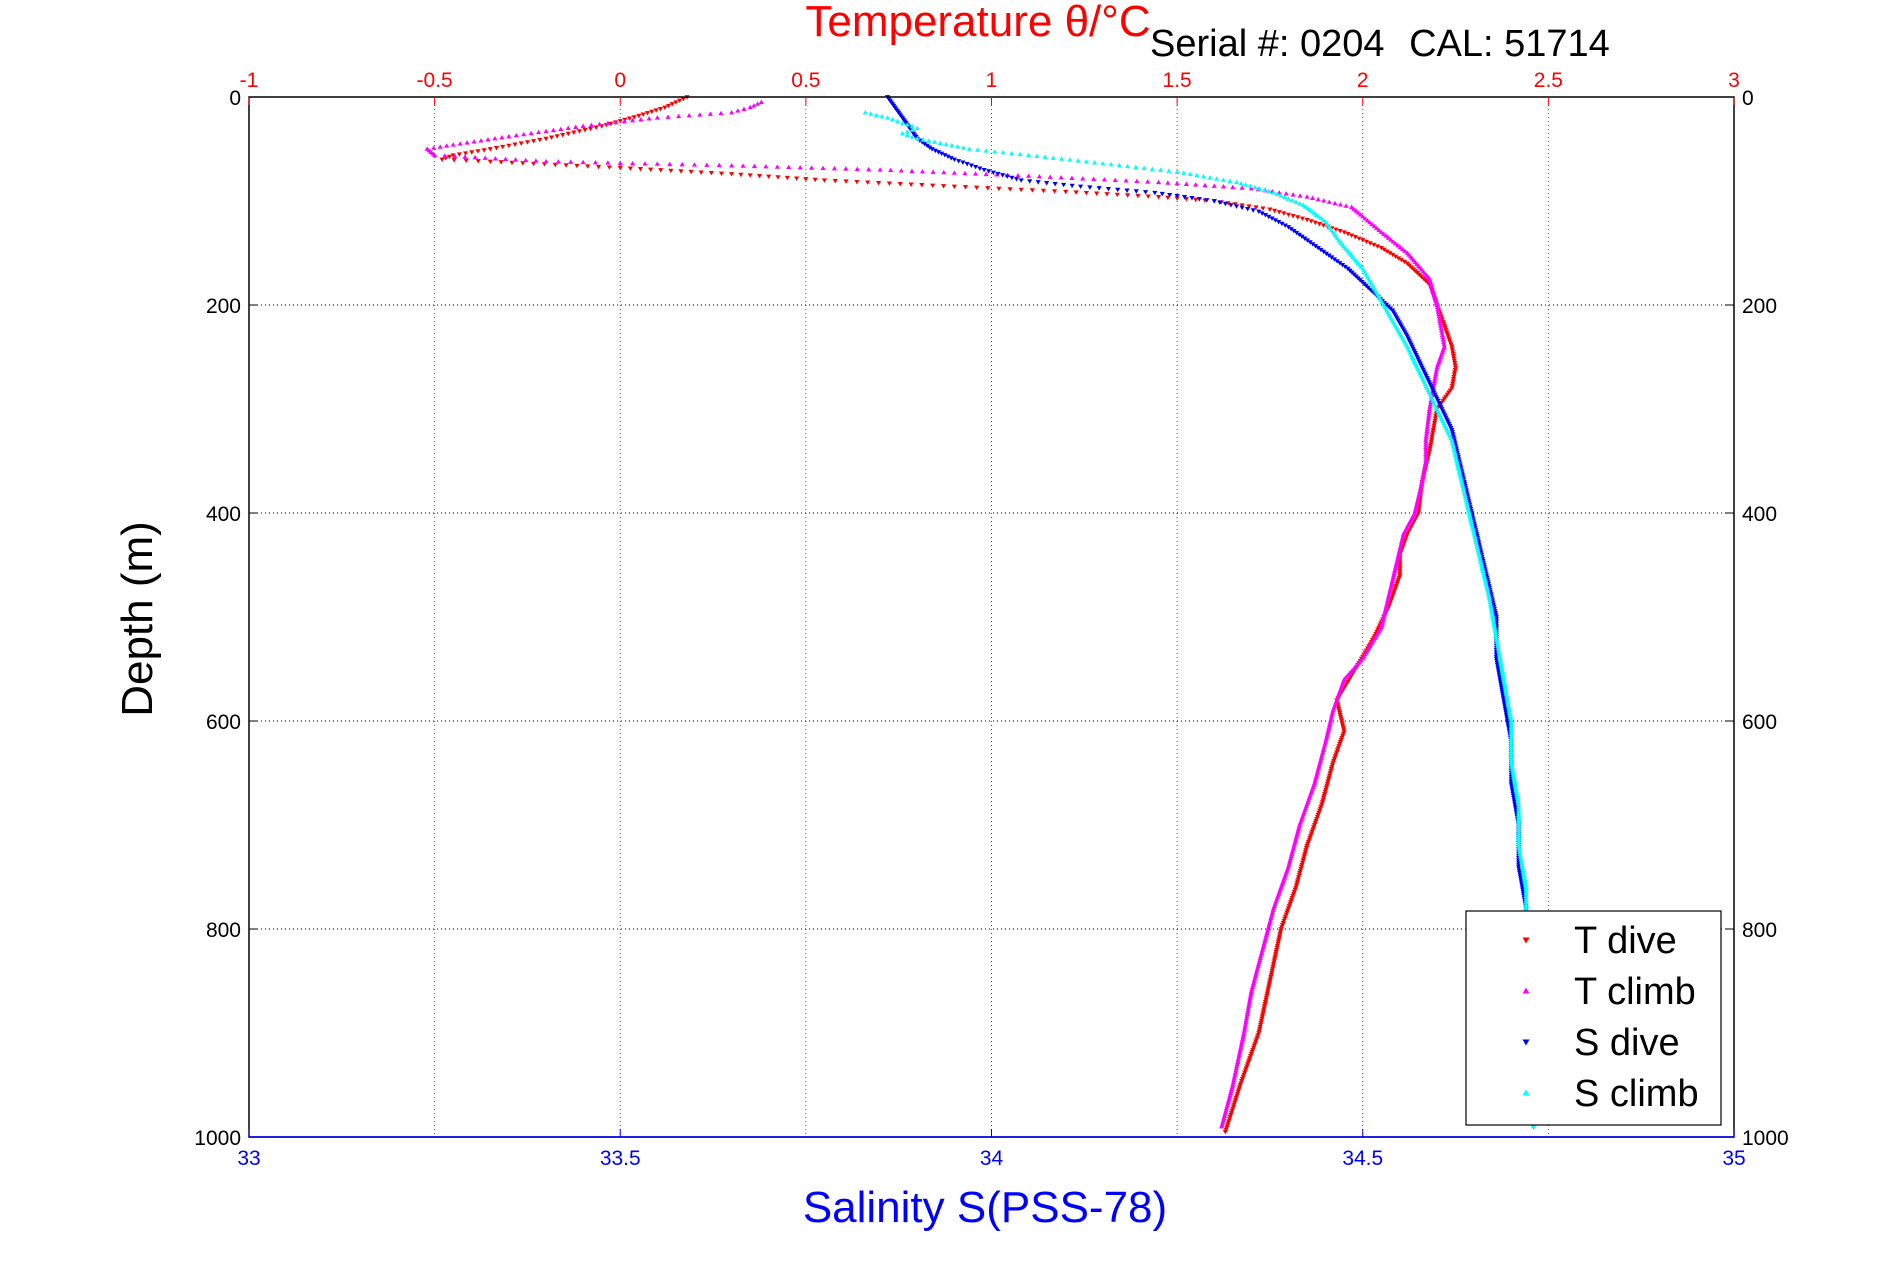  Describe the element at coordinates (223, 306) in the screenshot. I see `depth-tick-label: 200` at that location.